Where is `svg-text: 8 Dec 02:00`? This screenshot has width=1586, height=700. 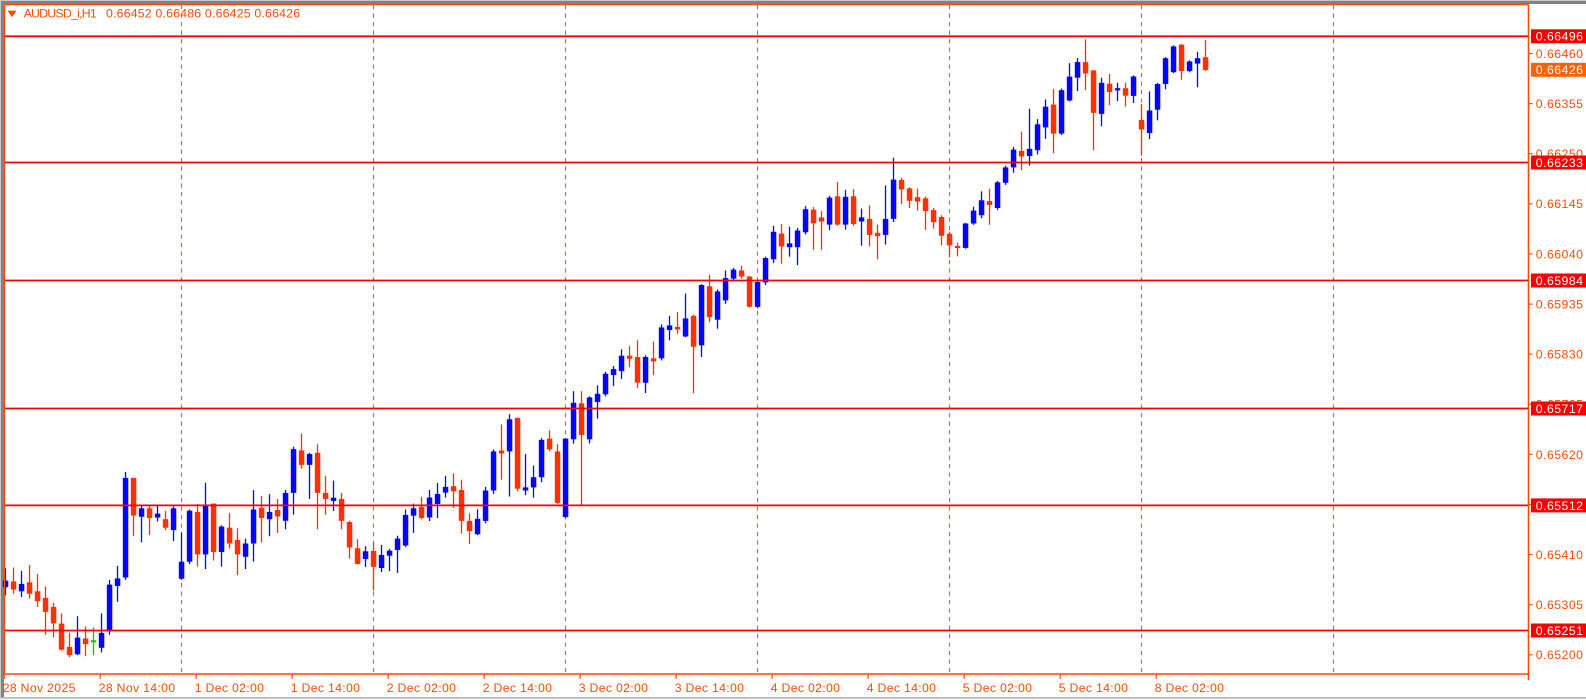 svg-text: 8 Dec 02:00 is located at coordinates (1190, 688).